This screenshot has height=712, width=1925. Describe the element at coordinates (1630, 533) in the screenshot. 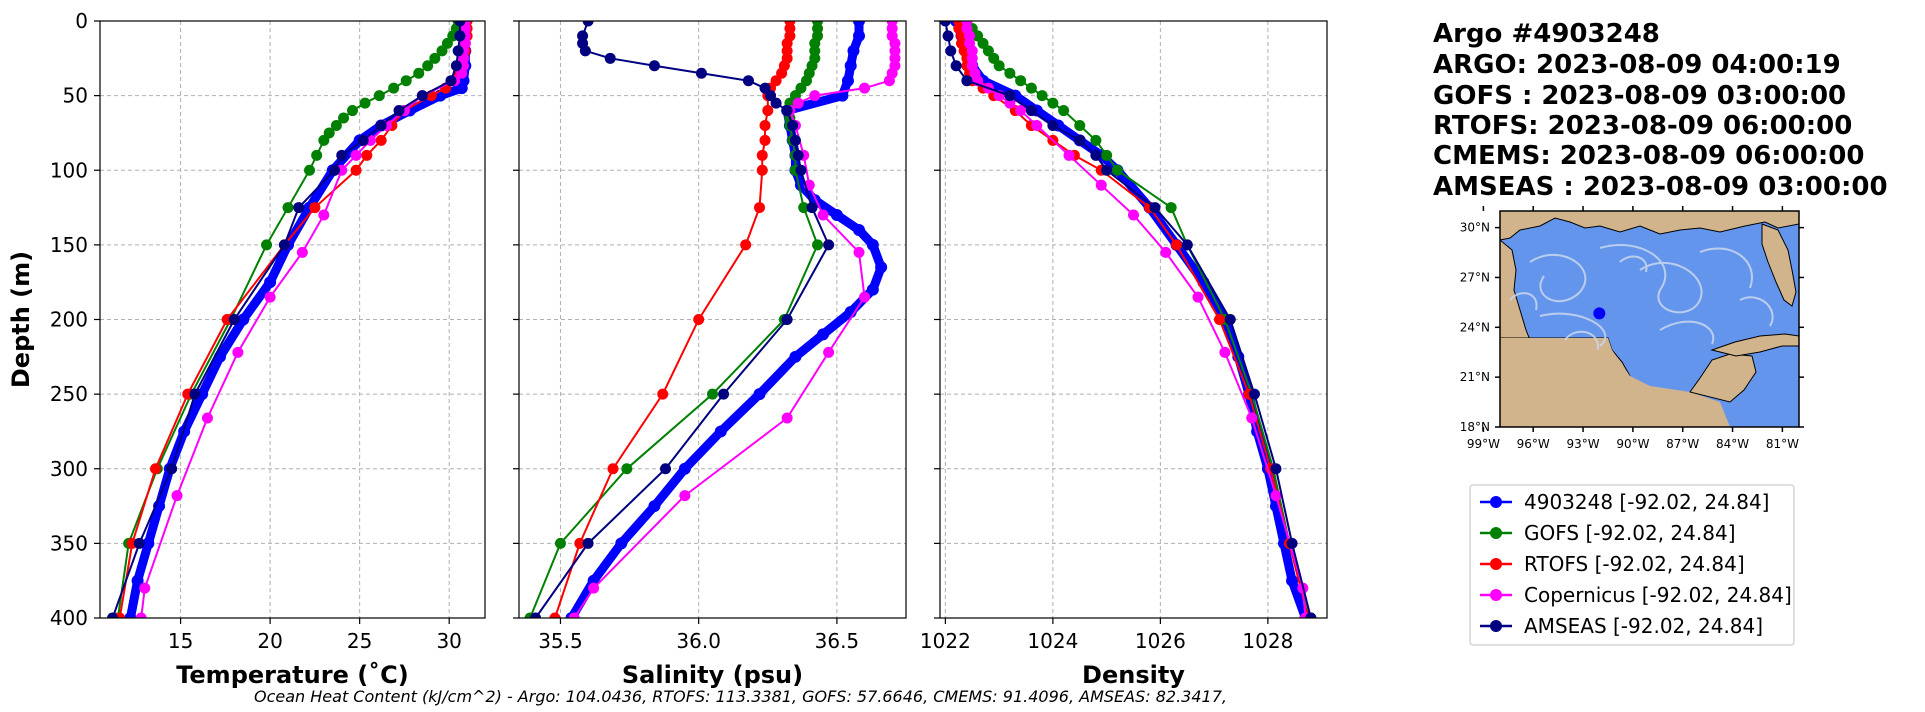

I see `legend-label: GOFS [-92.02, 24.84]` at that location.